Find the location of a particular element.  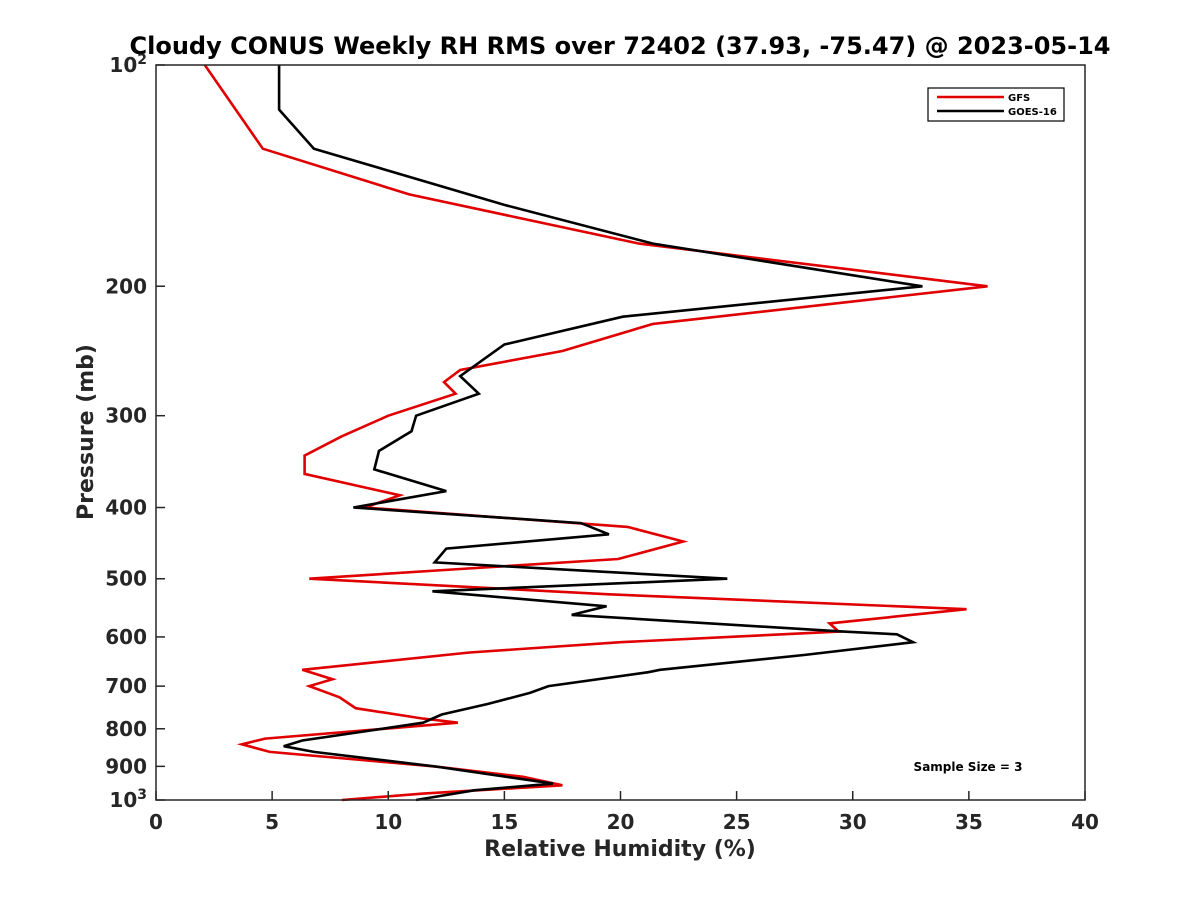

y-tick-label-exponent: 3 is located at coordinates (142, 795).